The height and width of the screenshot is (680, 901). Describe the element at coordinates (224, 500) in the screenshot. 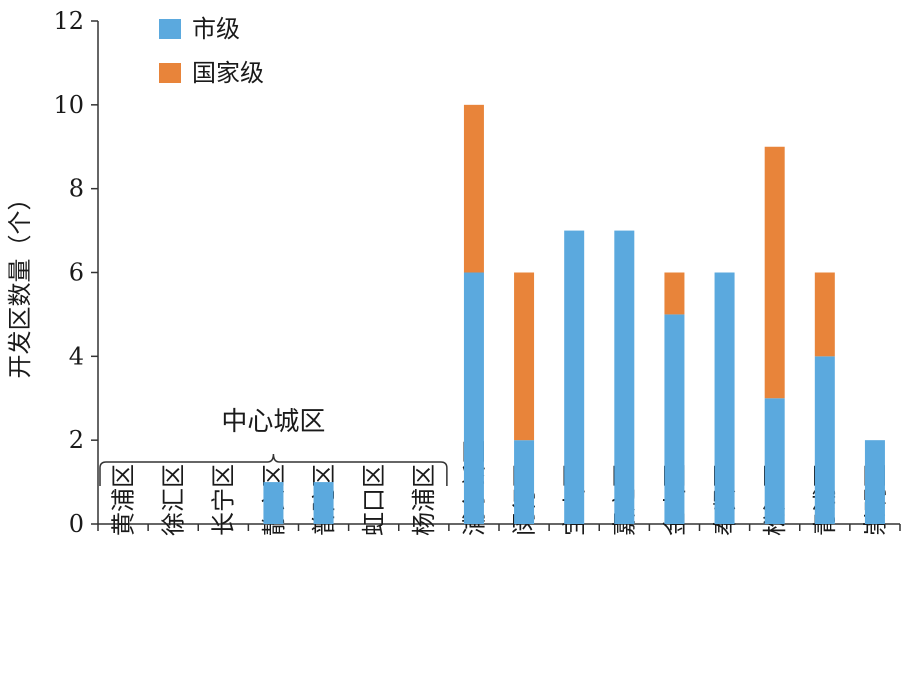

I see `x-tick-label: 长宁区` at that location.